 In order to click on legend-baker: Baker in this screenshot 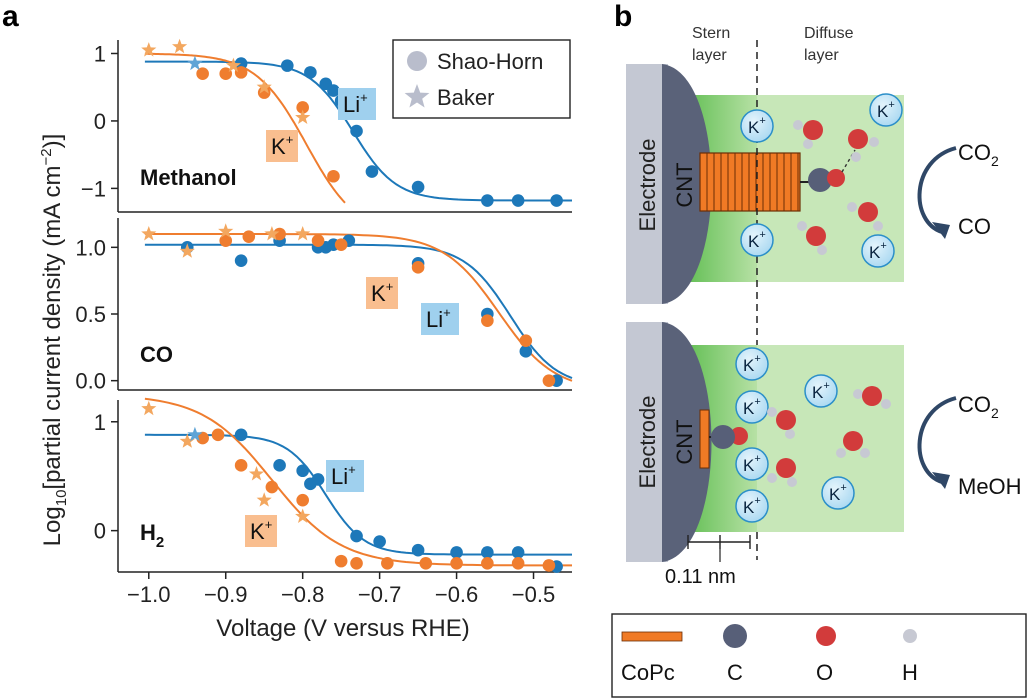, I will do `click(465, 97)`.